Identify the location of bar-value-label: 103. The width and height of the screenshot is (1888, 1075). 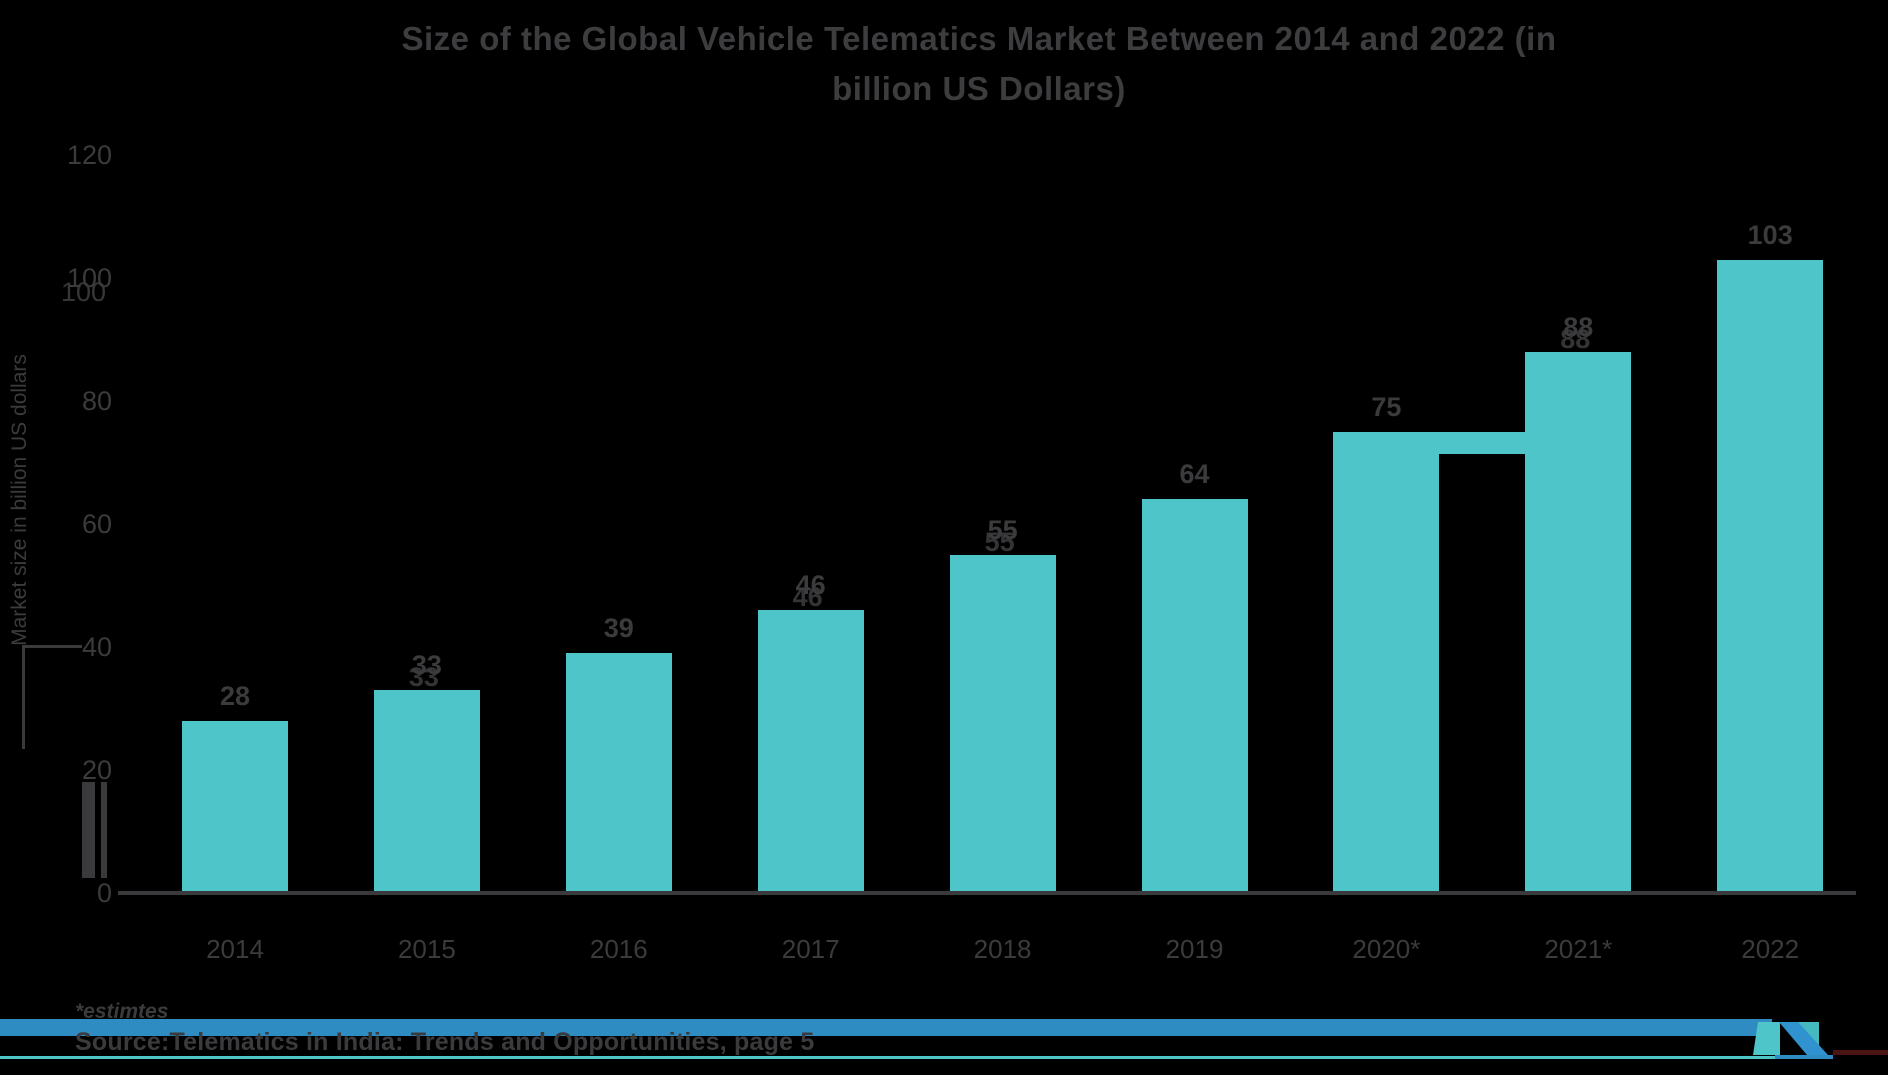
(1770, 234).